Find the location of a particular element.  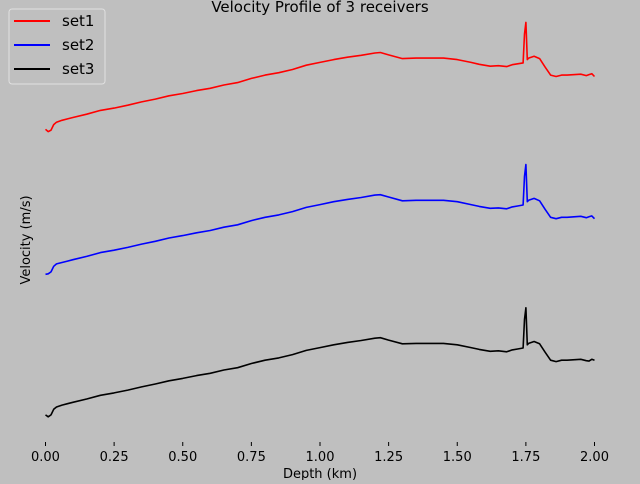

x-tick-label: 0.75 is located at coordinates (251, 457).